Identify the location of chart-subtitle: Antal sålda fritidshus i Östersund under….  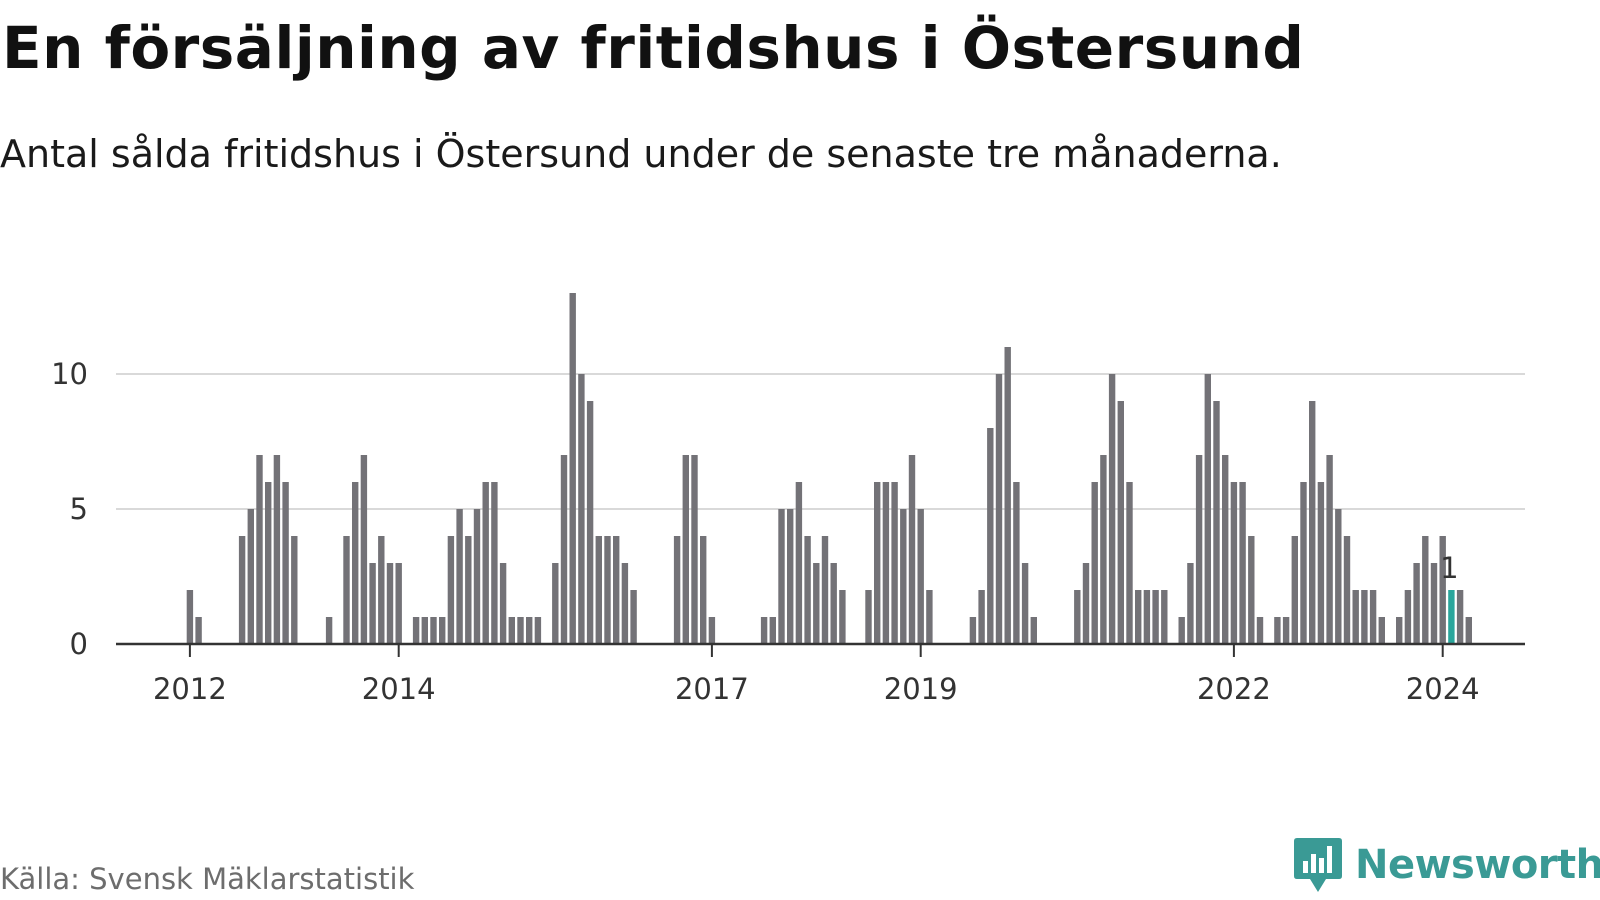
(641, 154).